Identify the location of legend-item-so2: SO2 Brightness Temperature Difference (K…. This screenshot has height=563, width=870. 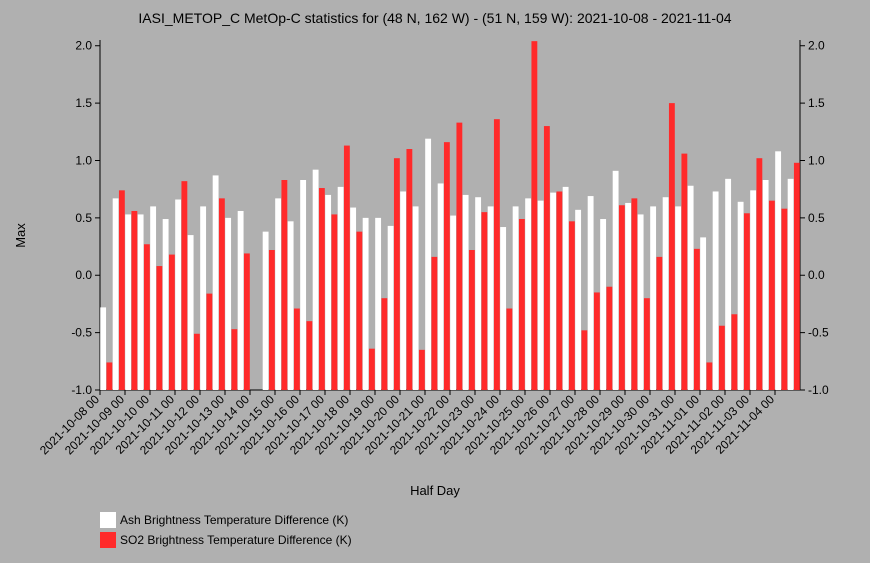
(226, 540).